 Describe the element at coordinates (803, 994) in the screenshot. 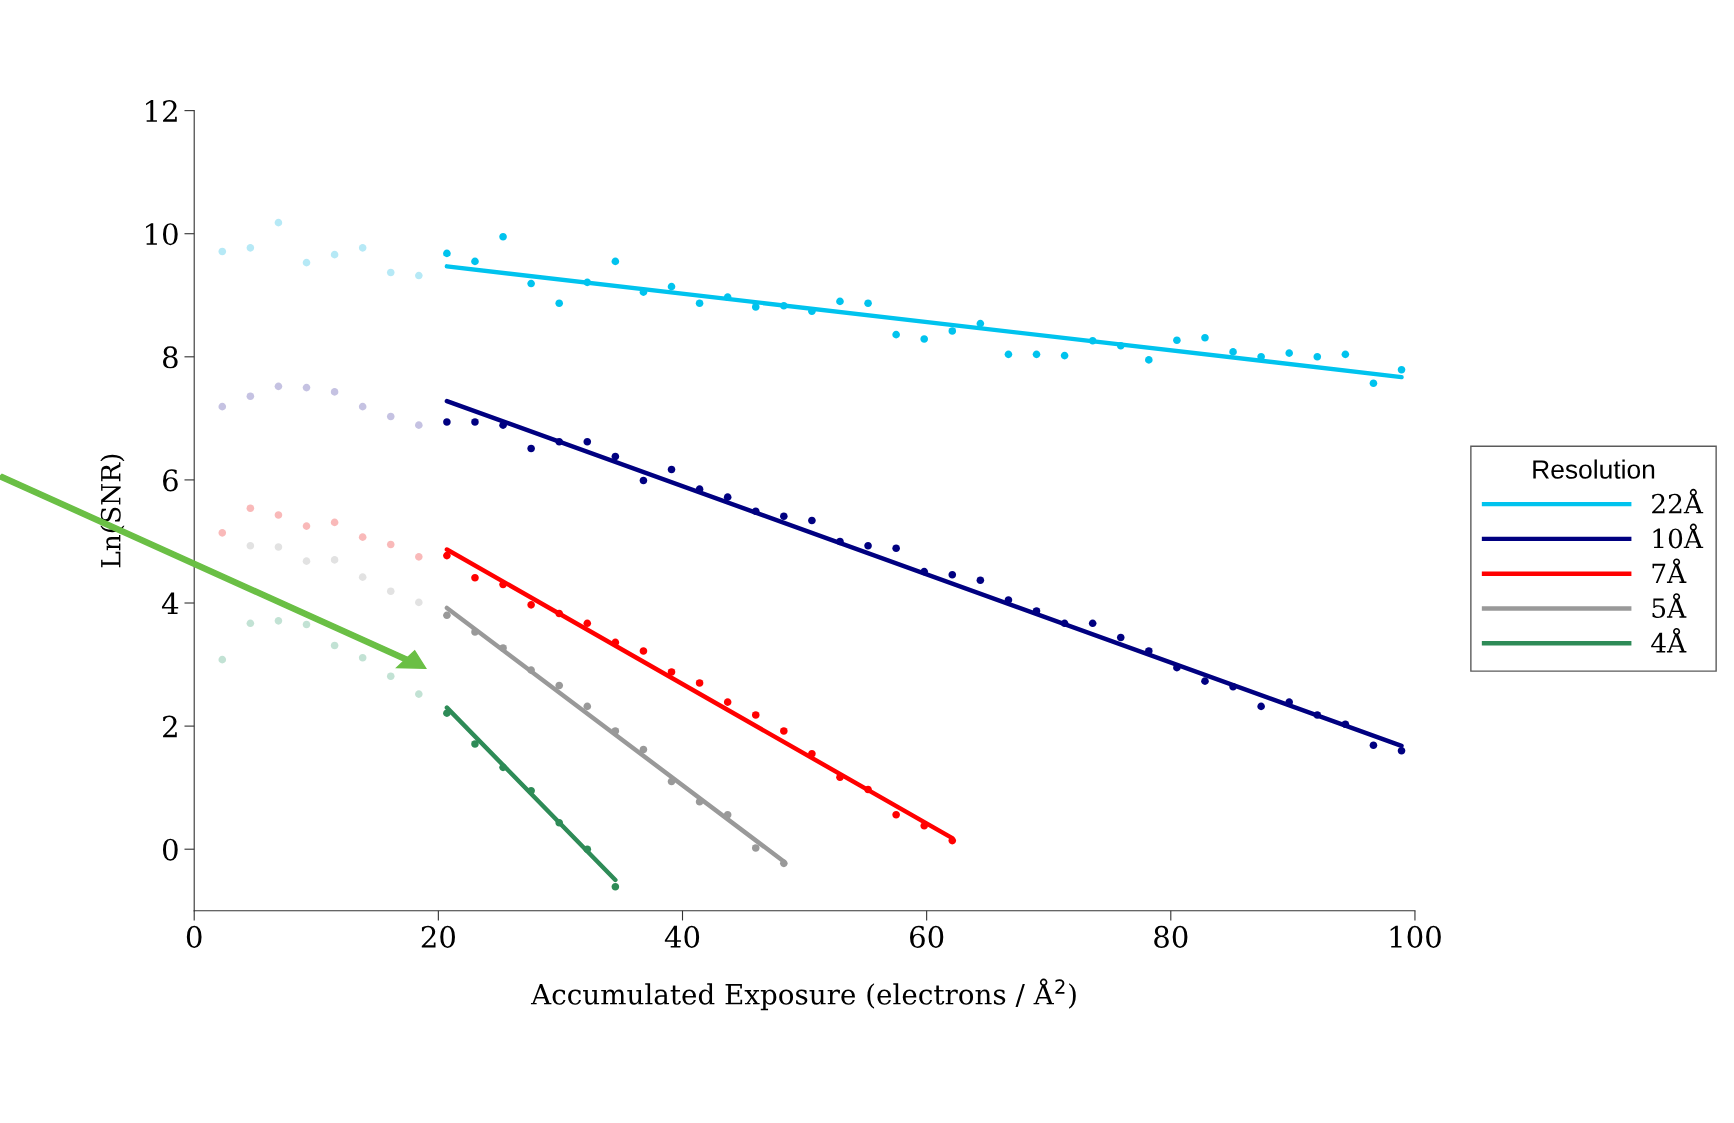

I see `x-axis-title: Accumulated Exposure (electrons / Å$^{2}$)` at that location.